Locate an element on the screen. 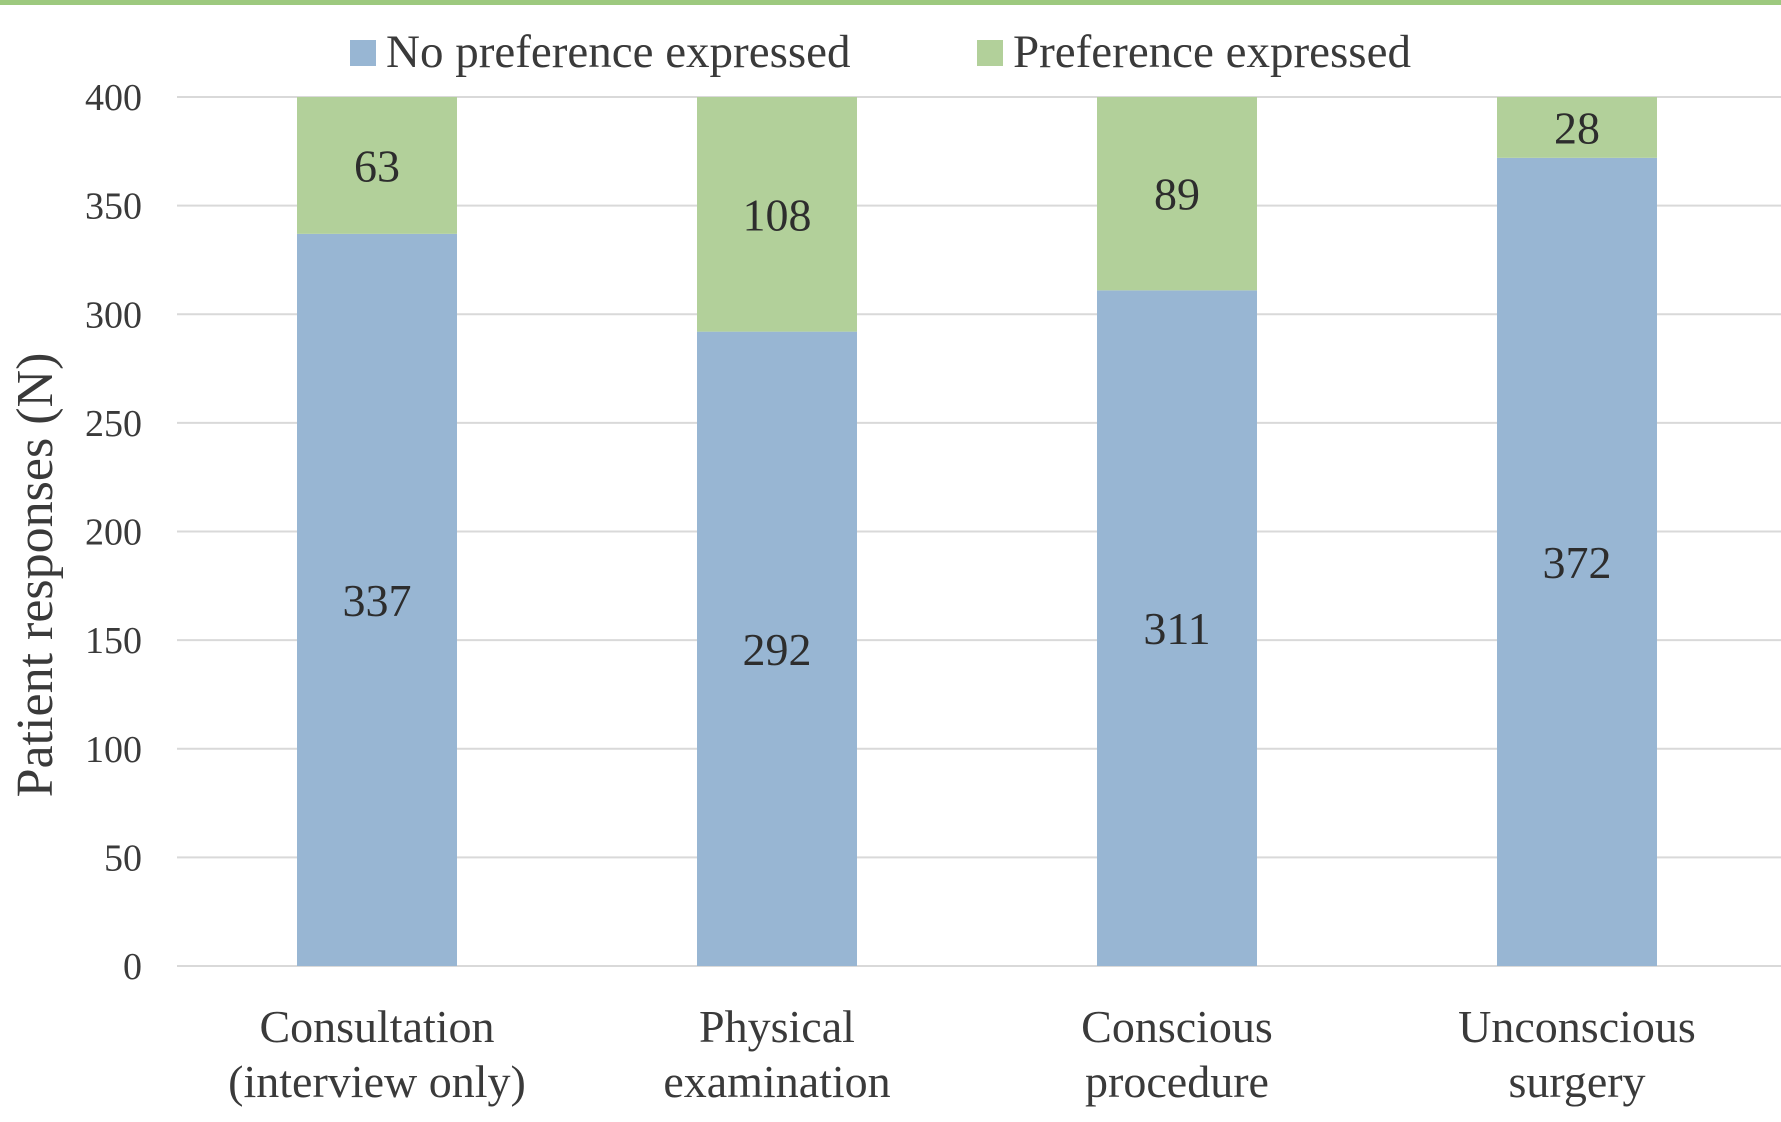 The height and width of the screenshot is (1122, 1781). y-tick-label: 250 is located at coordinates (113, 424).